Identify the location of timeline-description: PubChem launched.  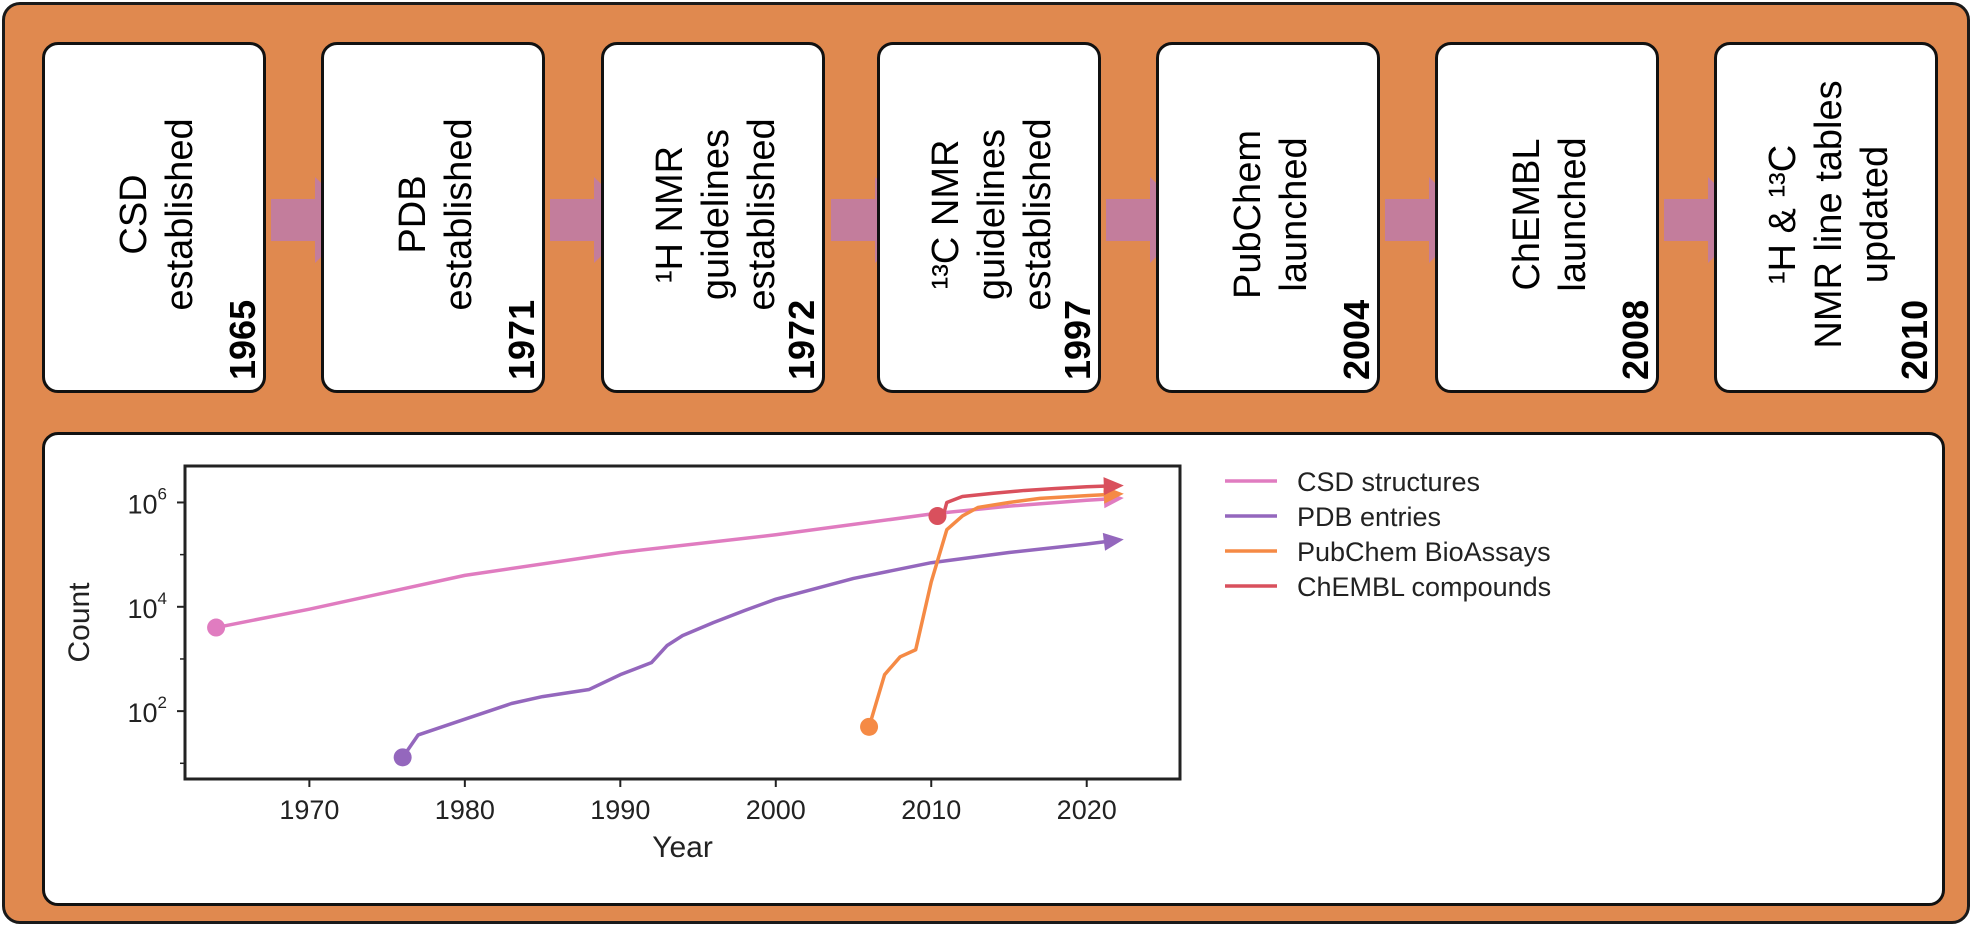
(1271, 217).